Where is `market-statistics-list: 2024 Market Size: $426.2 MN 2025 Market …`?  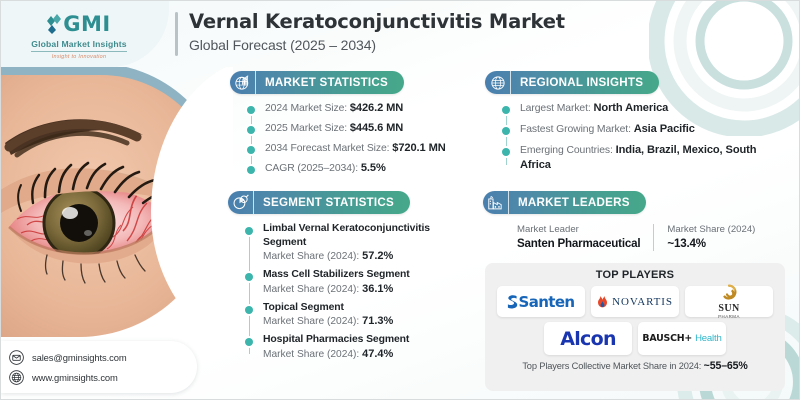
market-statistics-list: 2024 Market Size: $426.2 MN 2025 Market … is located at coordinates (354, 138).